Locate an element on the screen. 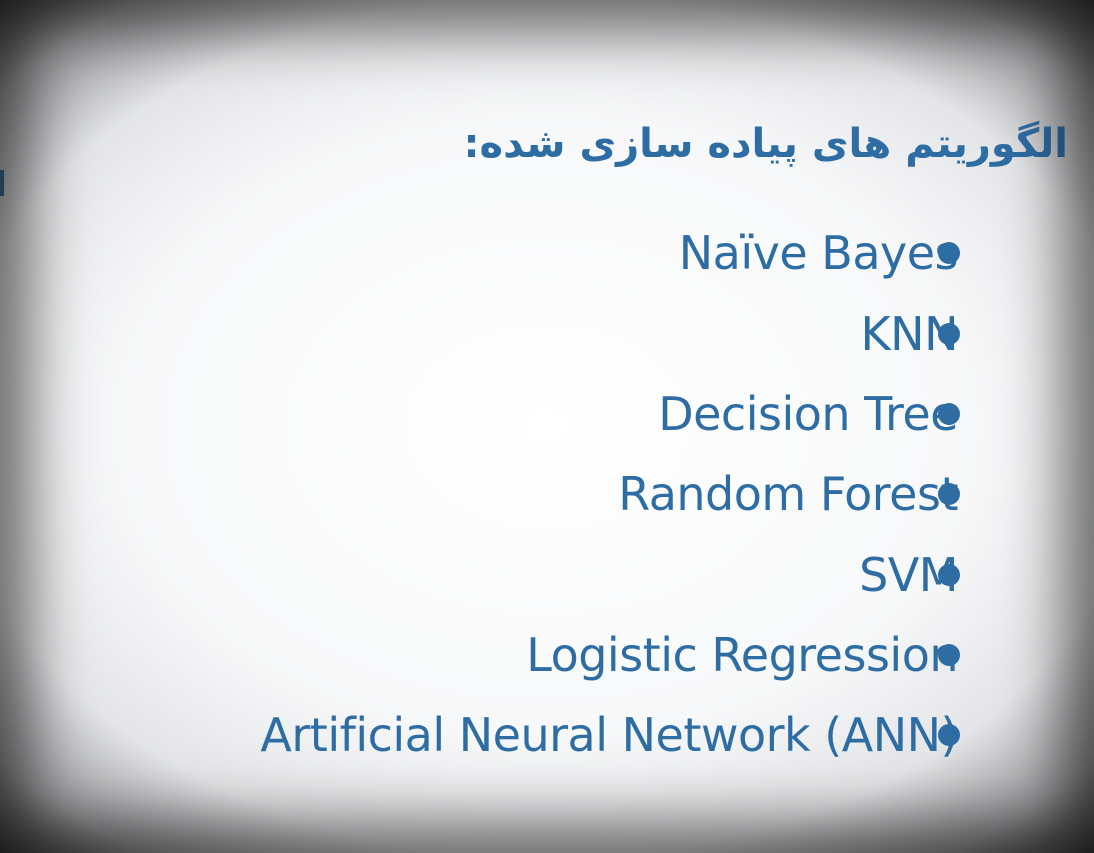 This screenshot has width=1094, height=853. item-text: Random Forest is located at coordinates (788, 494).